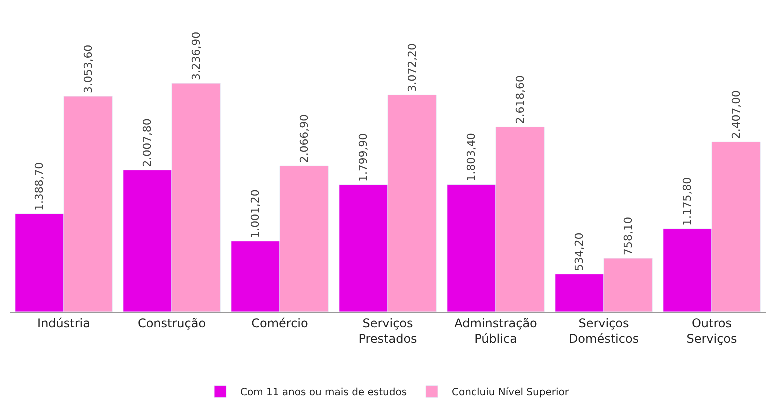  What do you see at coordinates (280, 323) in the screenshot?
I see `x-tick-label: Comércio` at bounding box center [280, 323].